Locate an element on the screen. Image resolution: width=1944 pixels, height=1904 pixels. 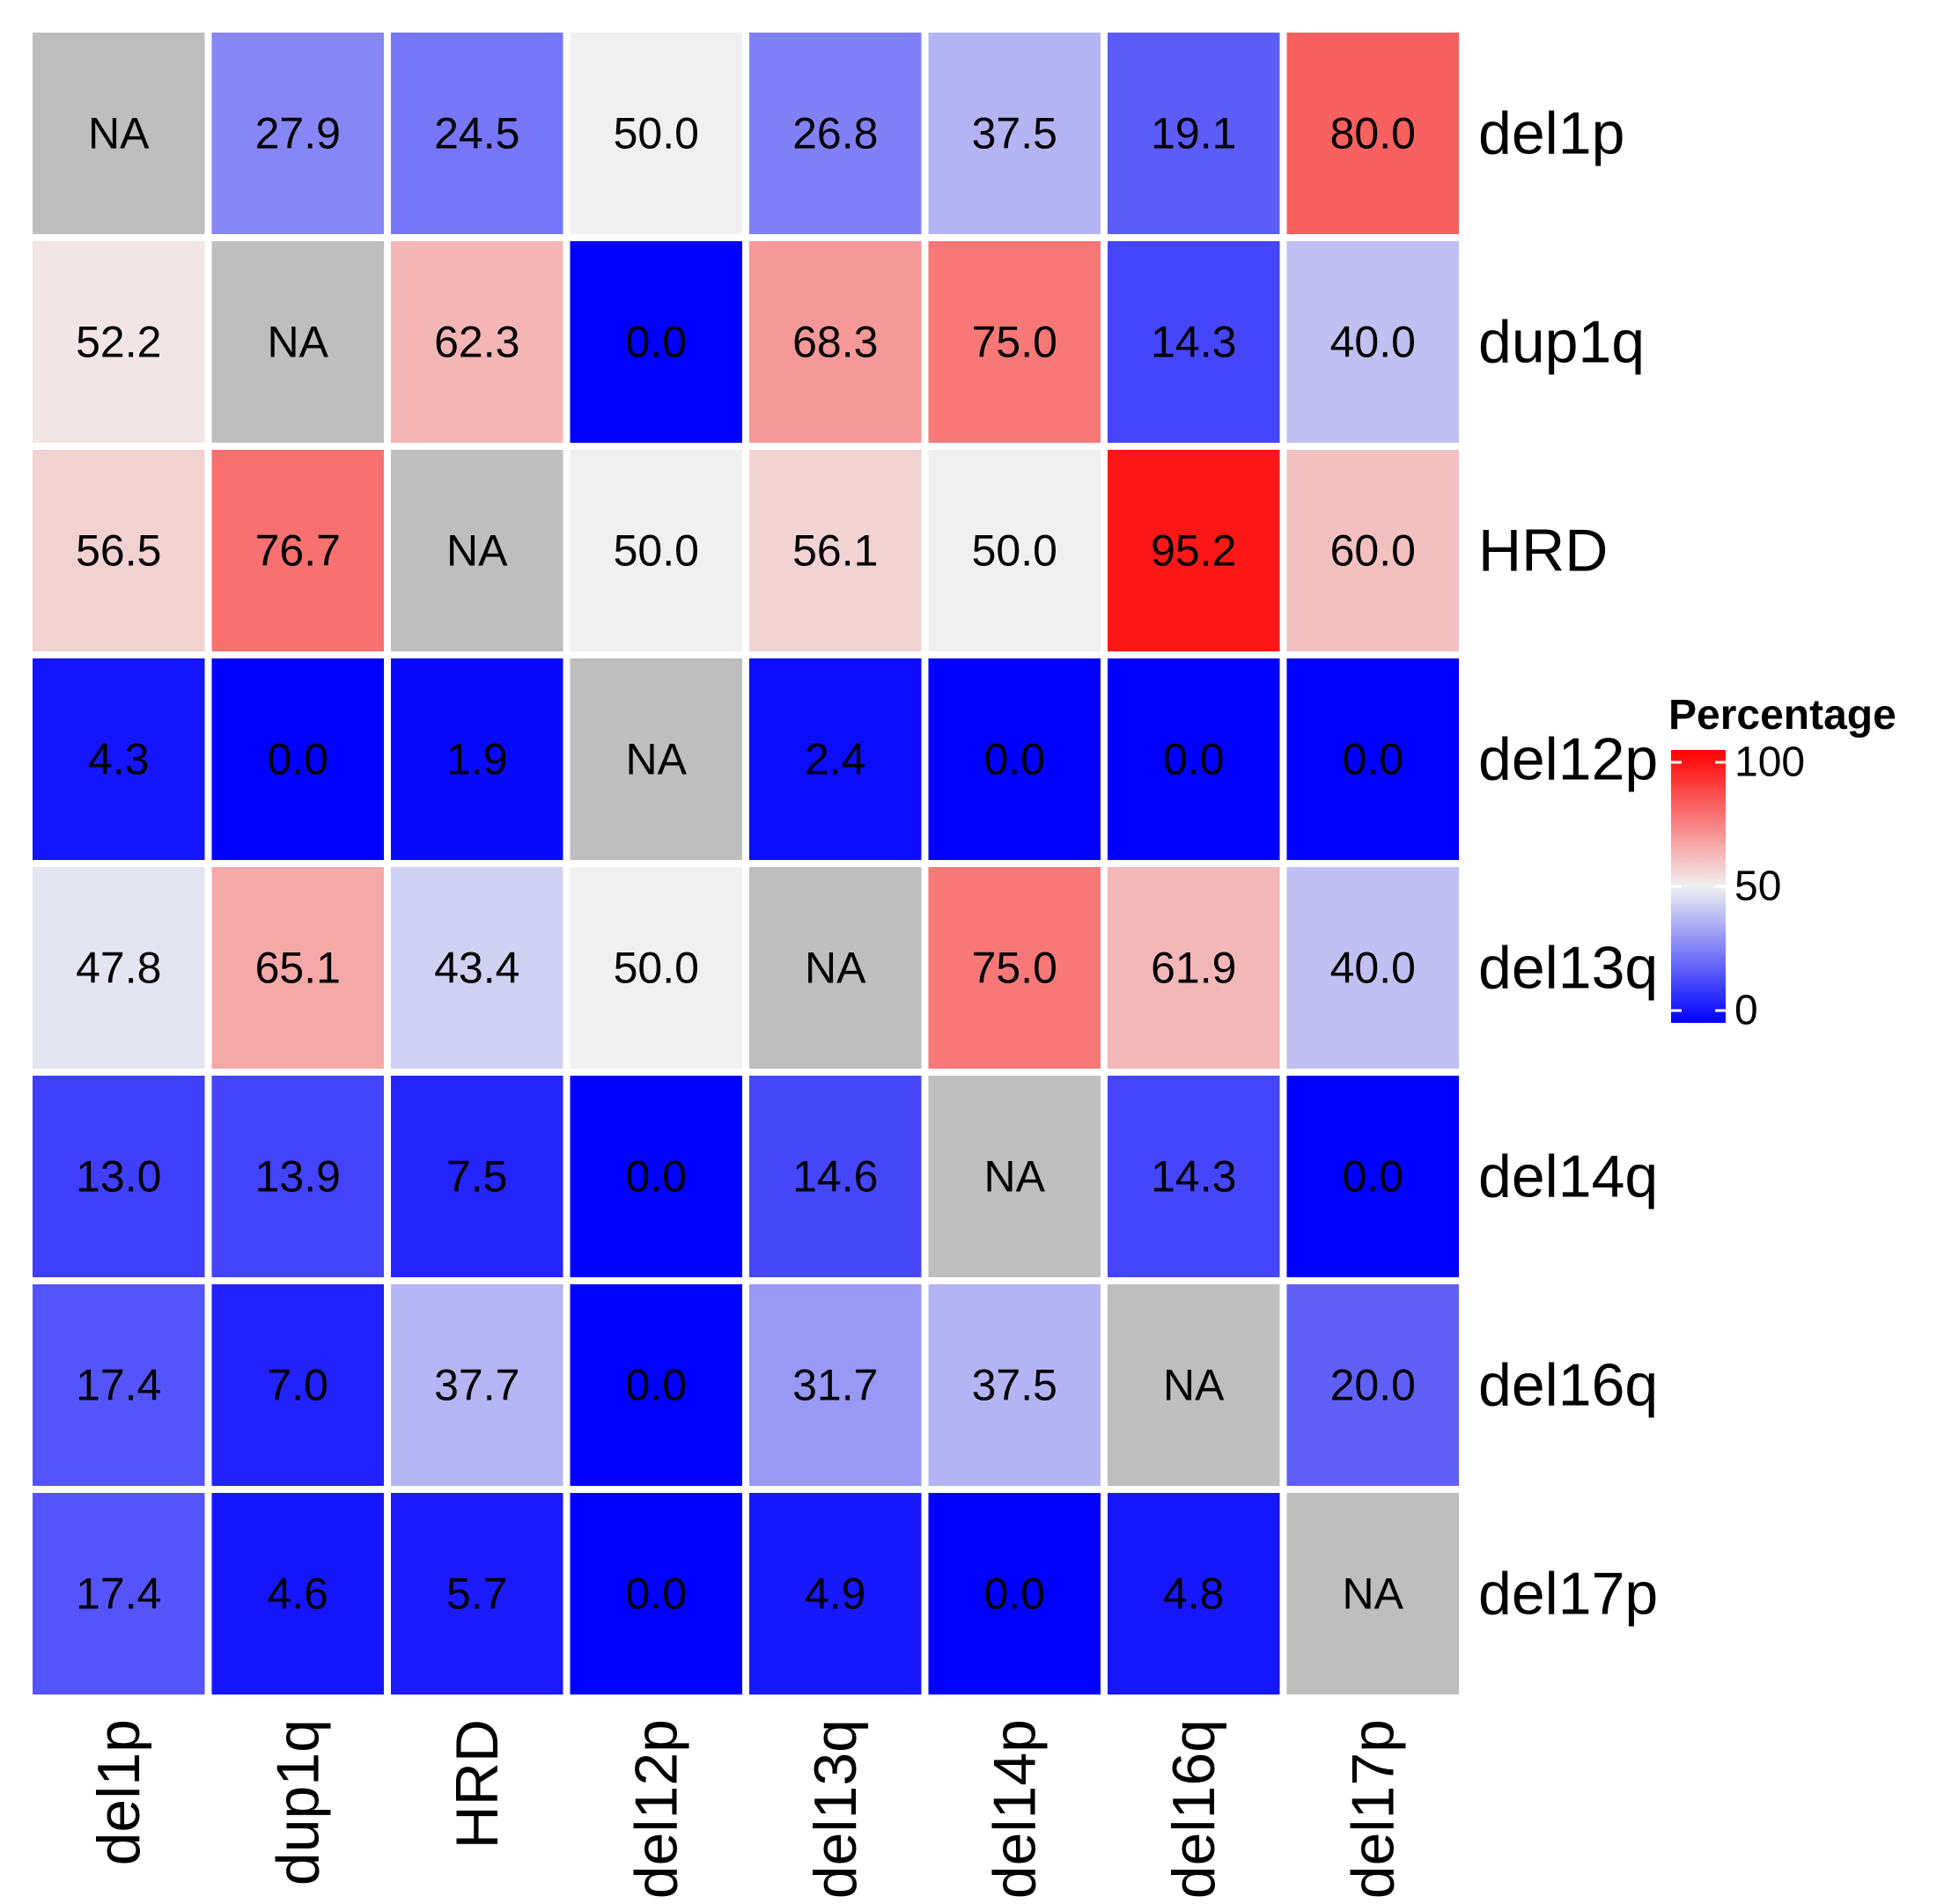
heatmap-cell-HRD-HRD is located at coordinates (477, 550).